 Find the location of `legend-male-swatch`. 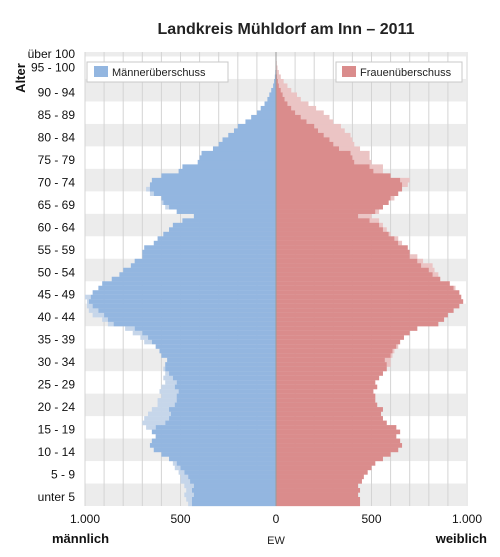

legend-male-swatch is located at coordinates (101, 71).